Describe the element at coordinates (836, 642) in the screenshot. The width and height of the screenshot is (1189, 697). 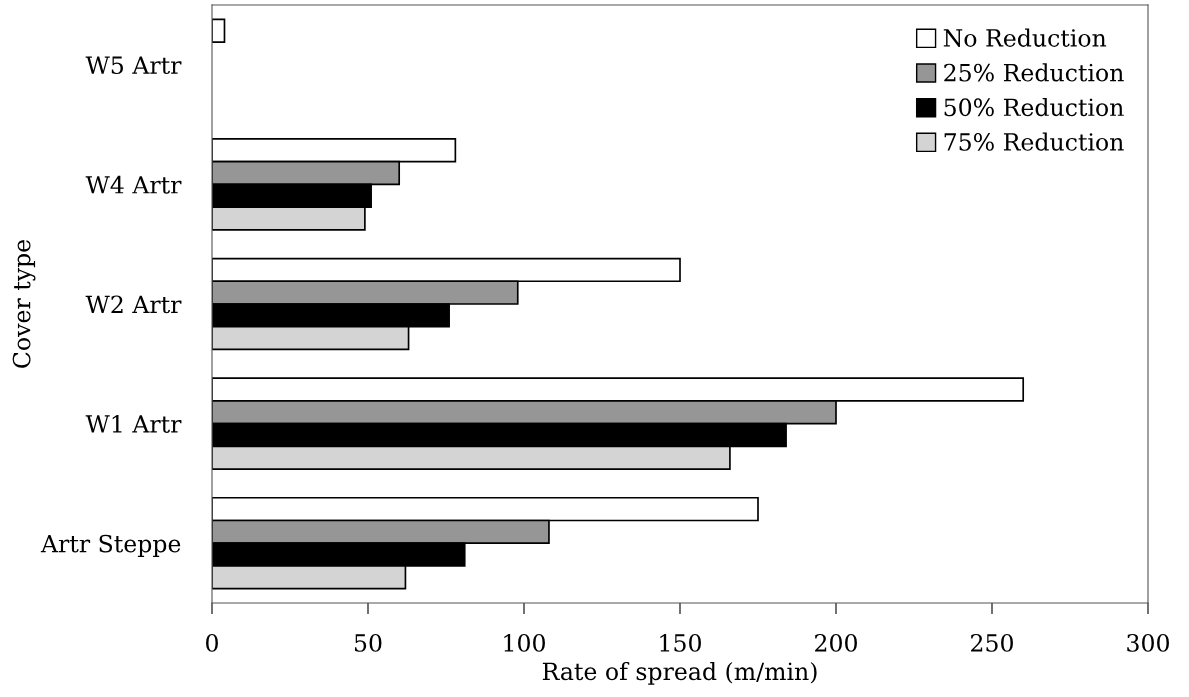
I see `x-tick-label: 200` at that location.